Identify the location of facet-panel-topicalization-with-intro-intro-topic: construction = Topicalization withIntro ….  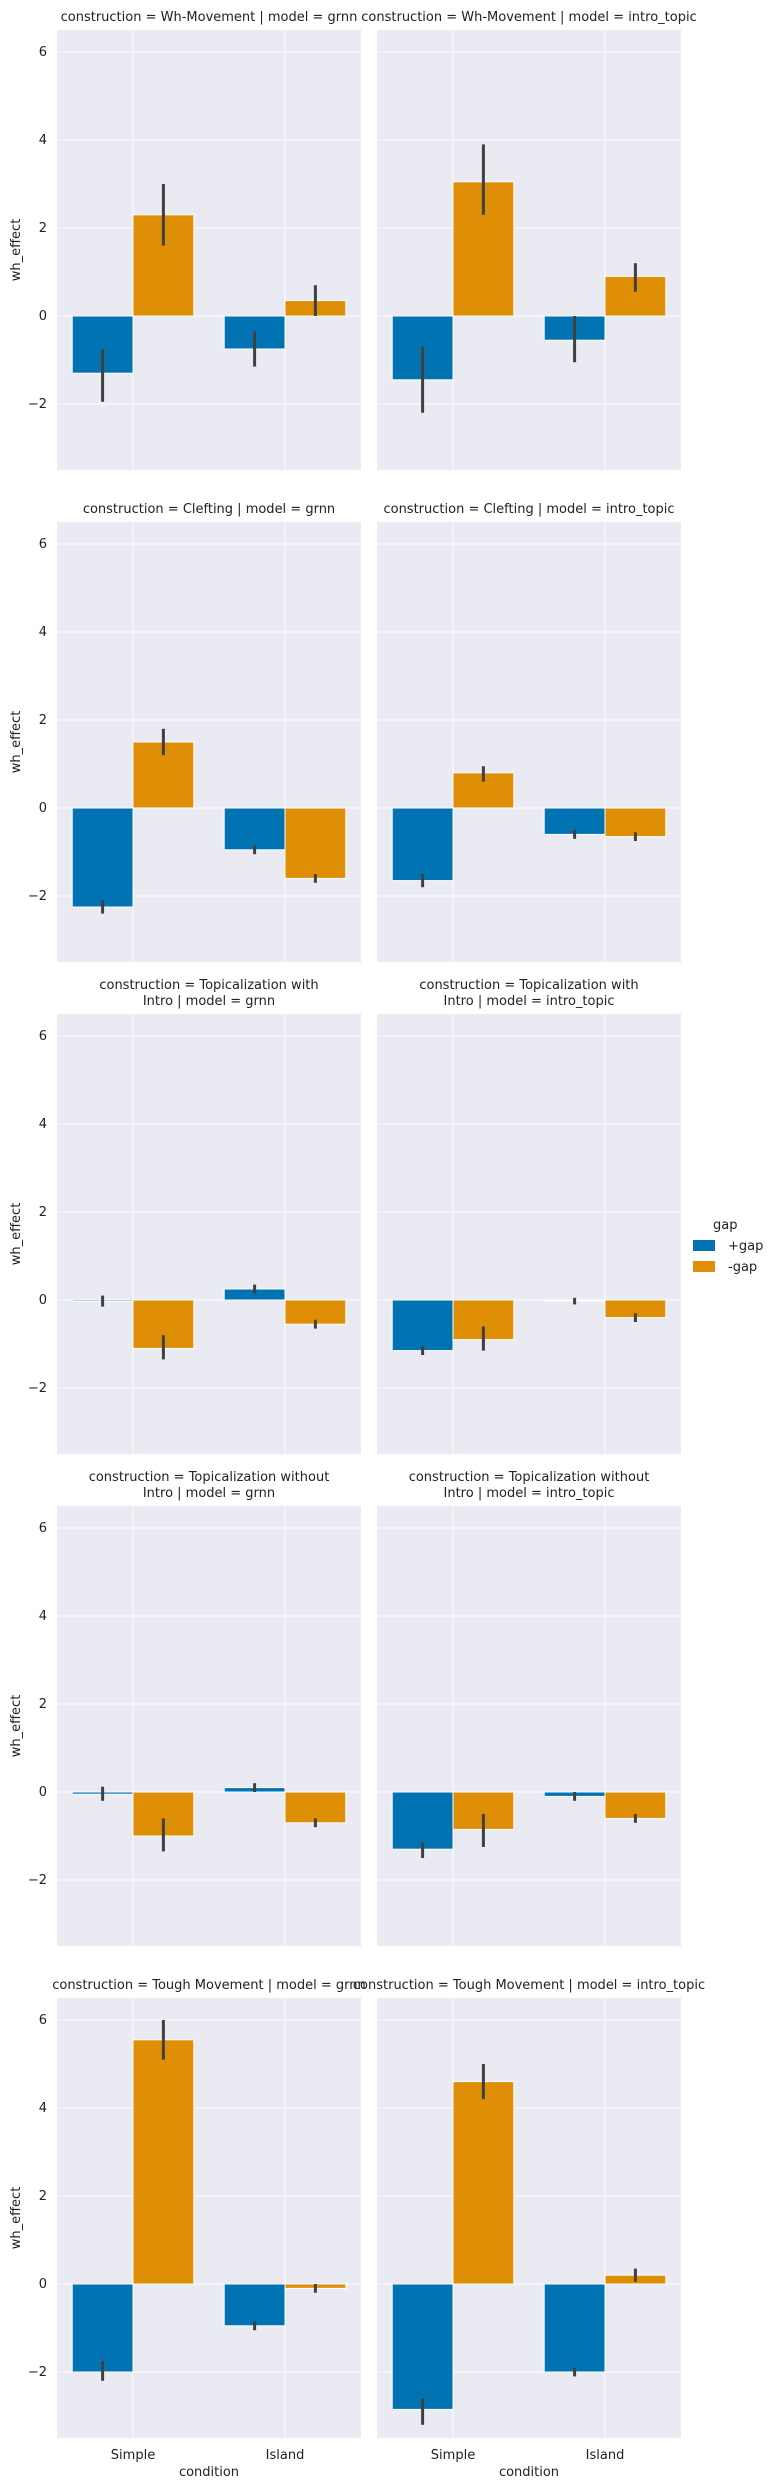
(529, 1216).